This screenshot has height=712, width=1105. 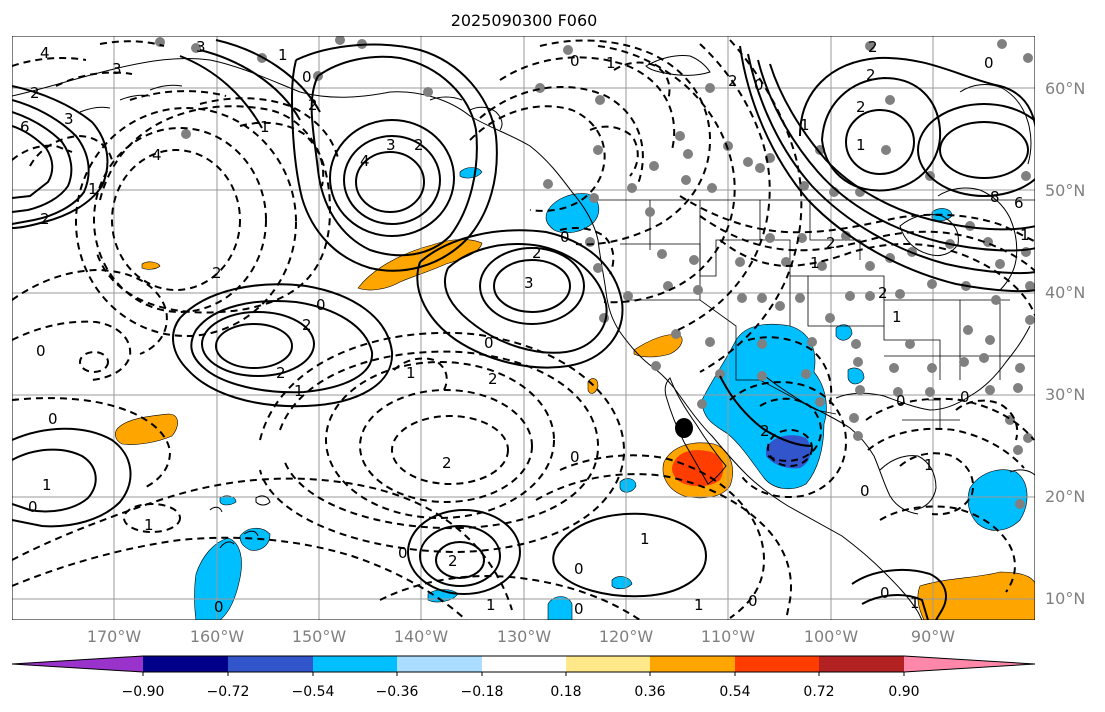 What do you see at coordinates (728, 636) in the screenshot?
I see `lon-label: 110°W` at bounding box center [728, 636].